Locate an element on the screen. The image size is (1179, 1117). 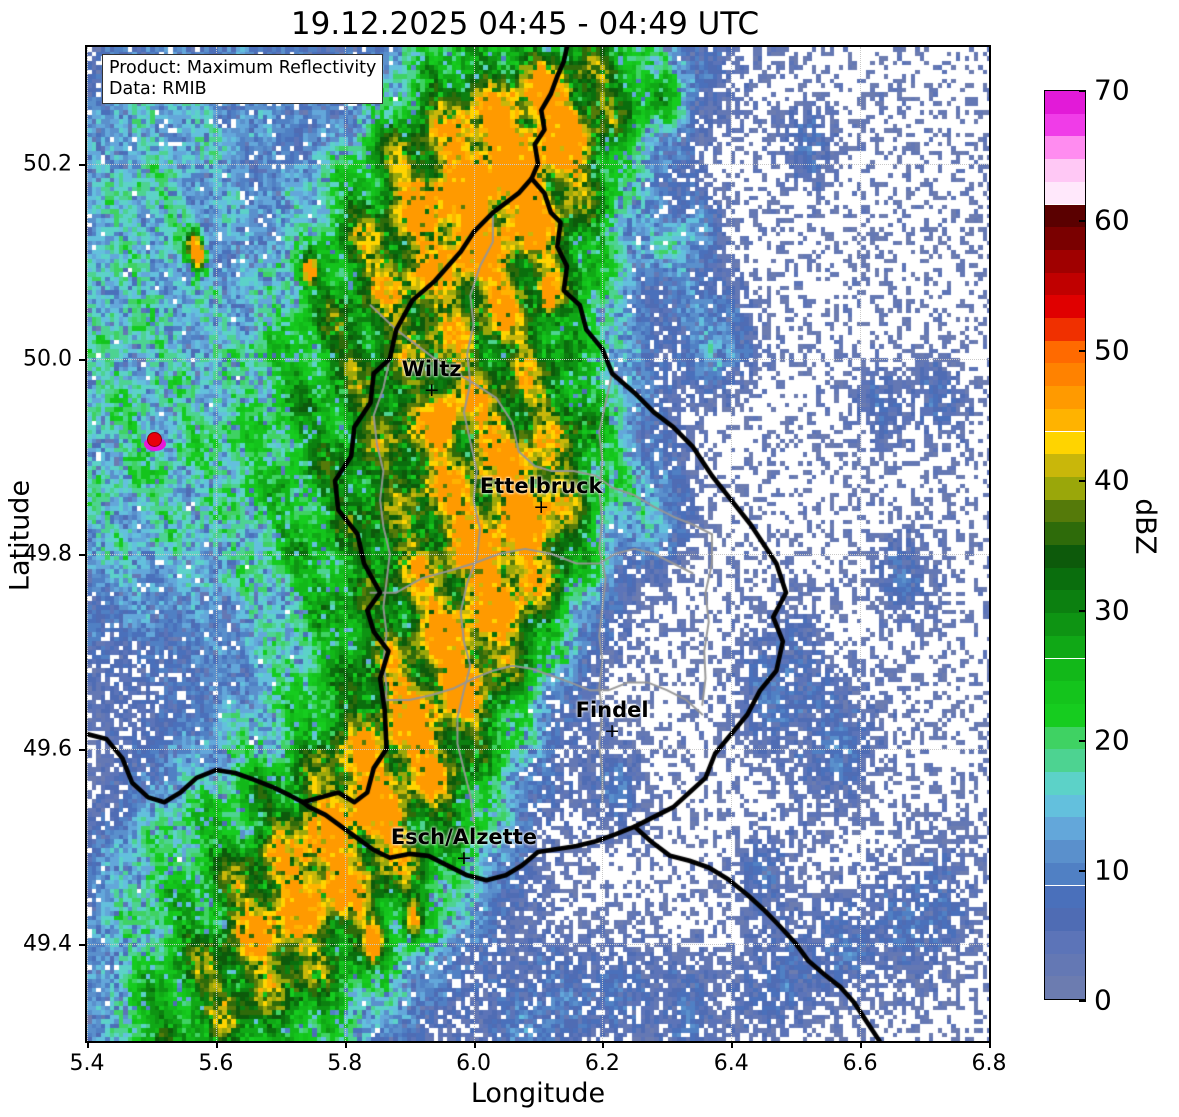
x-tick-label: 5.4 is located at coordinates (87, 1063).